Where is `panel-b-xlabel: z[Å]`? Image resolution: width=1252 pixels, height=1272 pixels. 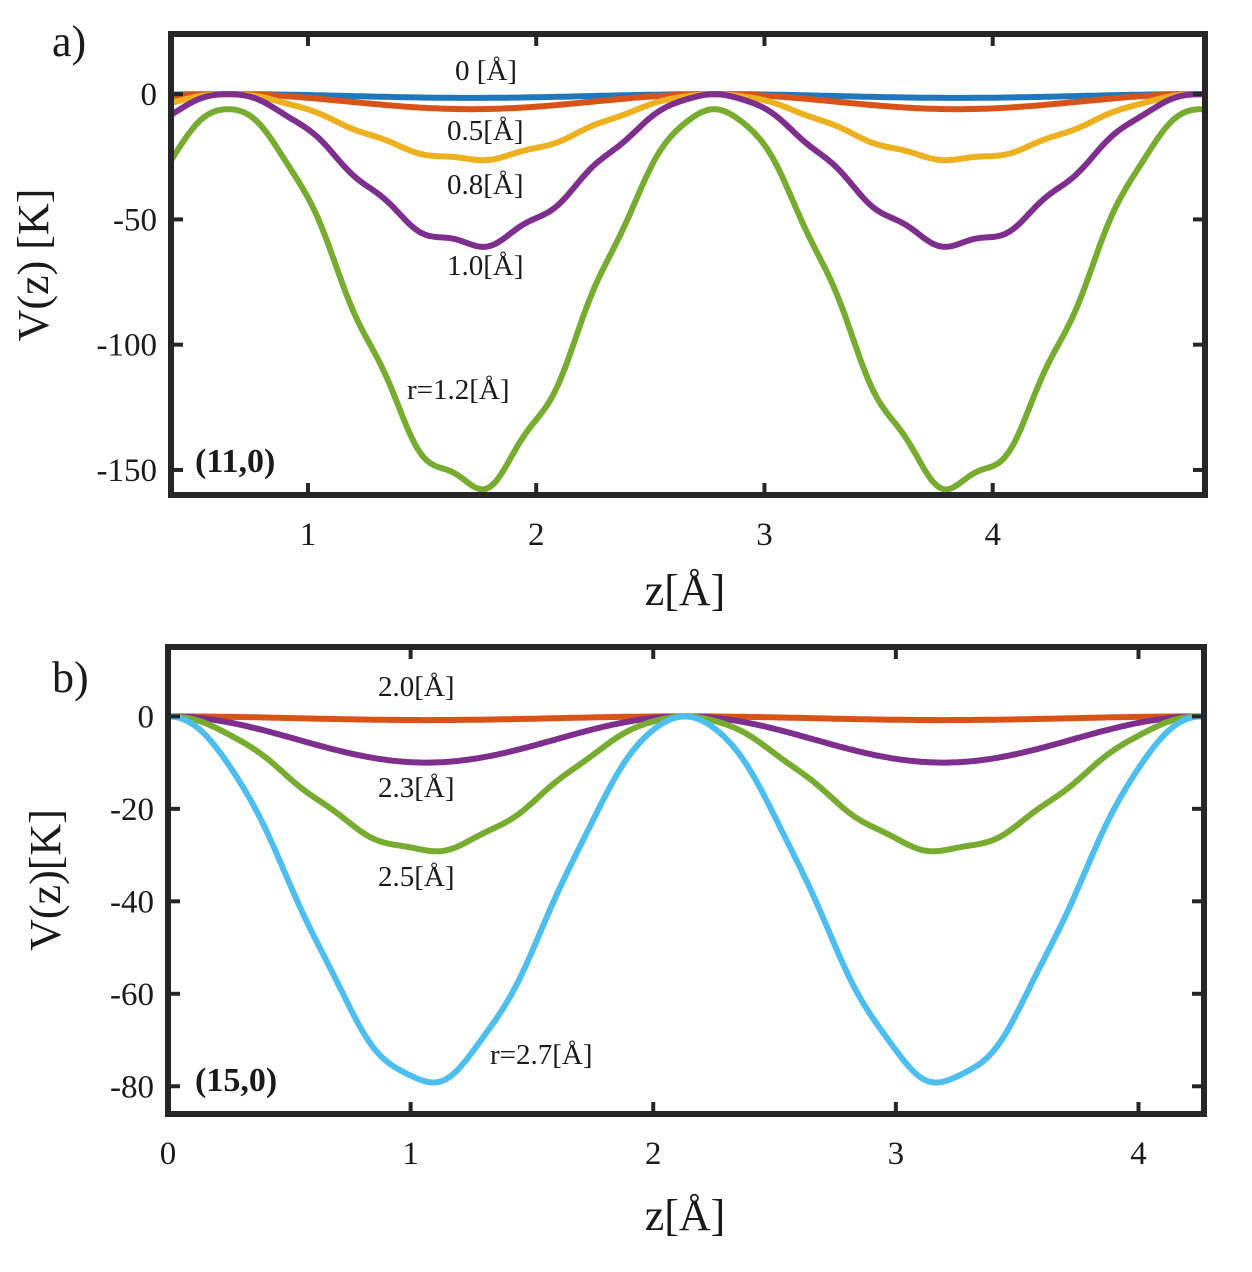
panel-b-xlabel: z[Å] is located at coordinates (685, 1215).